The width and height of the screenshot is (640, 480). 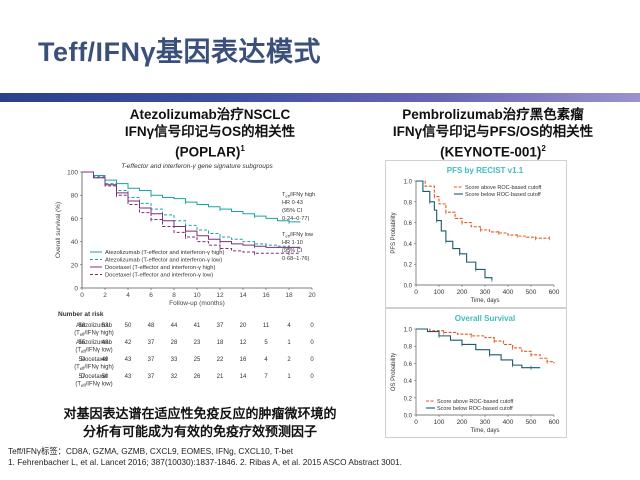 I want to click on hr-high-annotation-part: eff, so click(x=287, y=196).